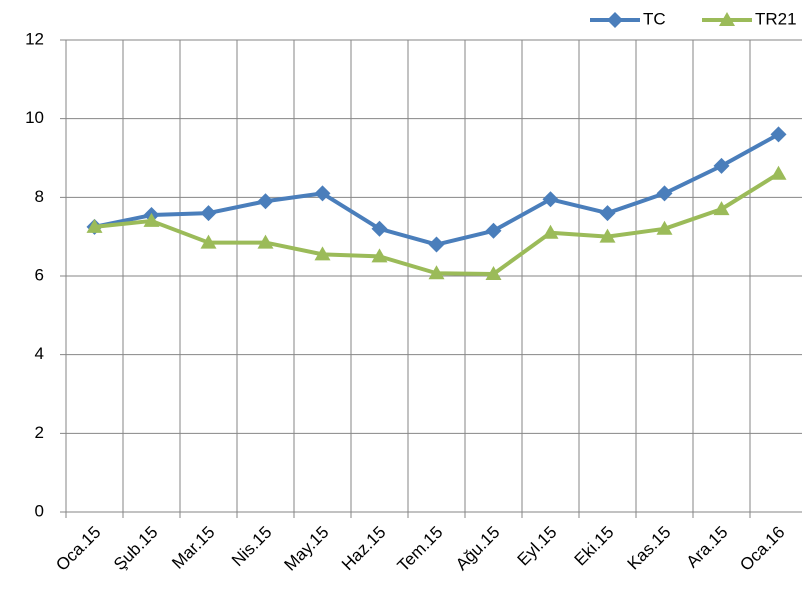 The image size is (802, 612). Describe the element at coordinates (594, 546) in the screenshot. I see `x-tick-label: Eki.15` at that location.